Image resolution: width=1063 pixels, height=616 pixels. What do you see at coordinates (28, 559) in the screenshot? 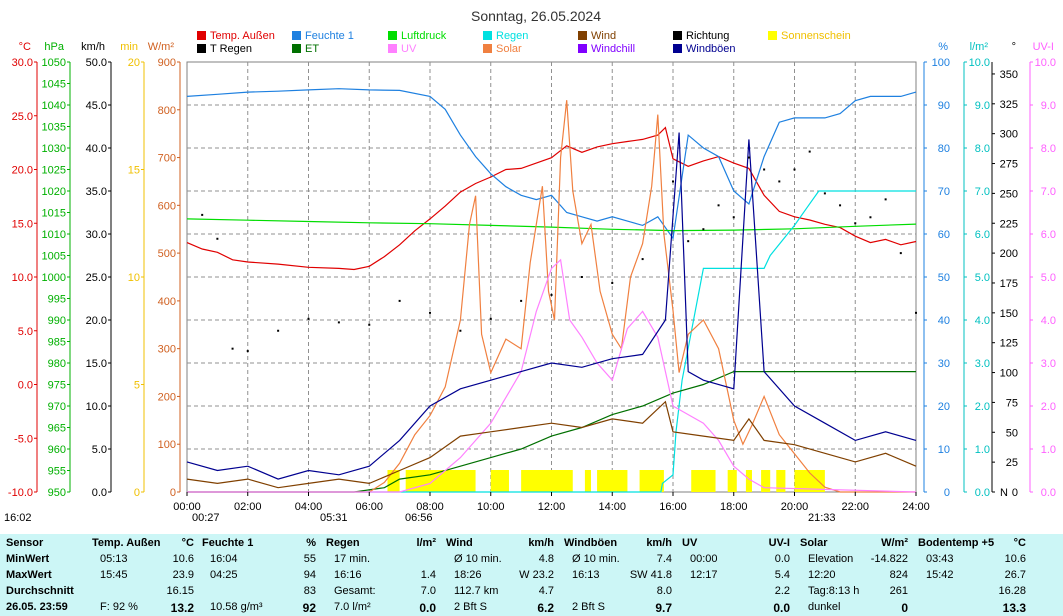
I see `stats-label: MinWert` at bounding box center [28, 559].